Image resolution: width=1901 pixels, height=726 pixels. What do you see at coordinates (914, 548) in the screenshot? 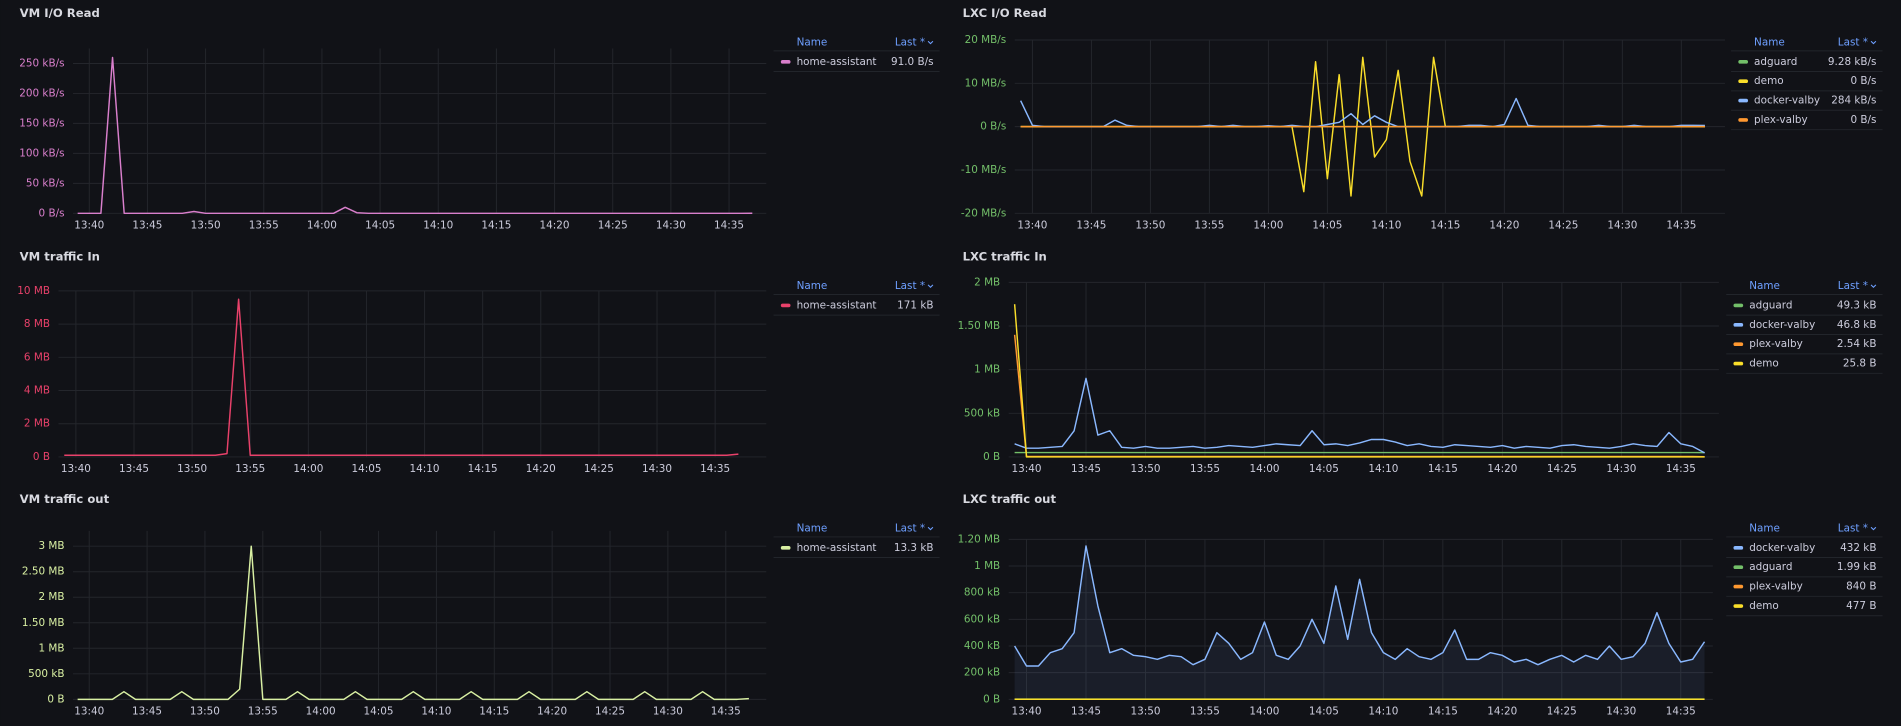
I see `legend-last: 13.3 kB` at bounding box center [914, 548].